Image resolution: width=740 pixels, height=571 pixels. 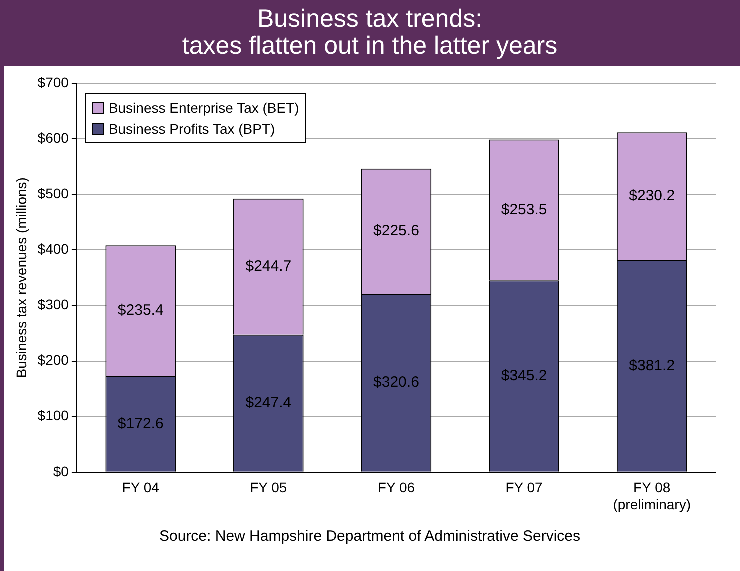 I want to click on data-label: $381.2, so click(x=652, y=365).